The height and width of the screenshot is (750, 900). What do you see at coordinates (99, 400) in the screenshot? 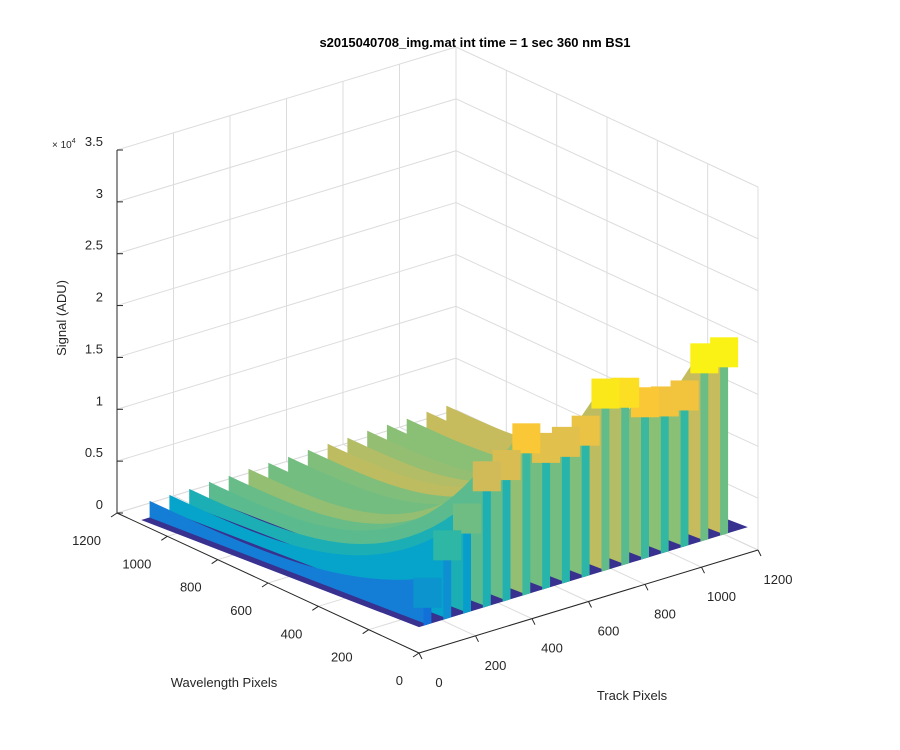
I see `z-tick-label: 1` at bounding box center [99, 400].